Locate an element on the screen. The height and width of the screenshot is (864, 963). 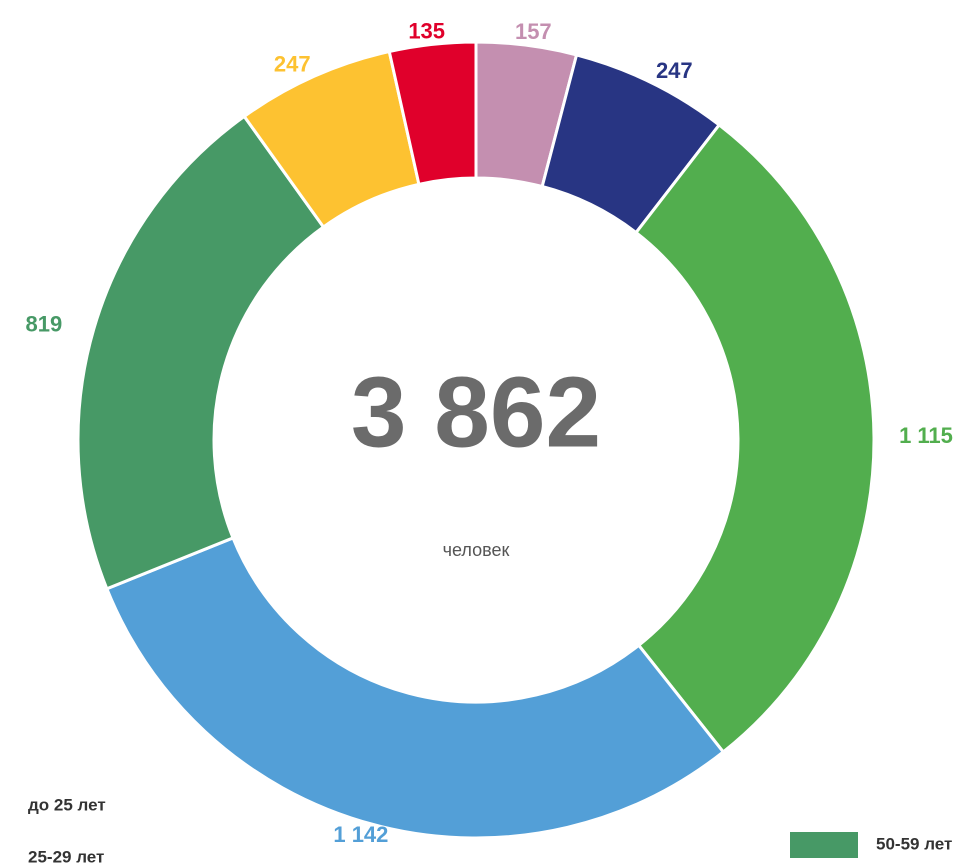
legend-label: до 25 лет is located at coordinates (67, 804).